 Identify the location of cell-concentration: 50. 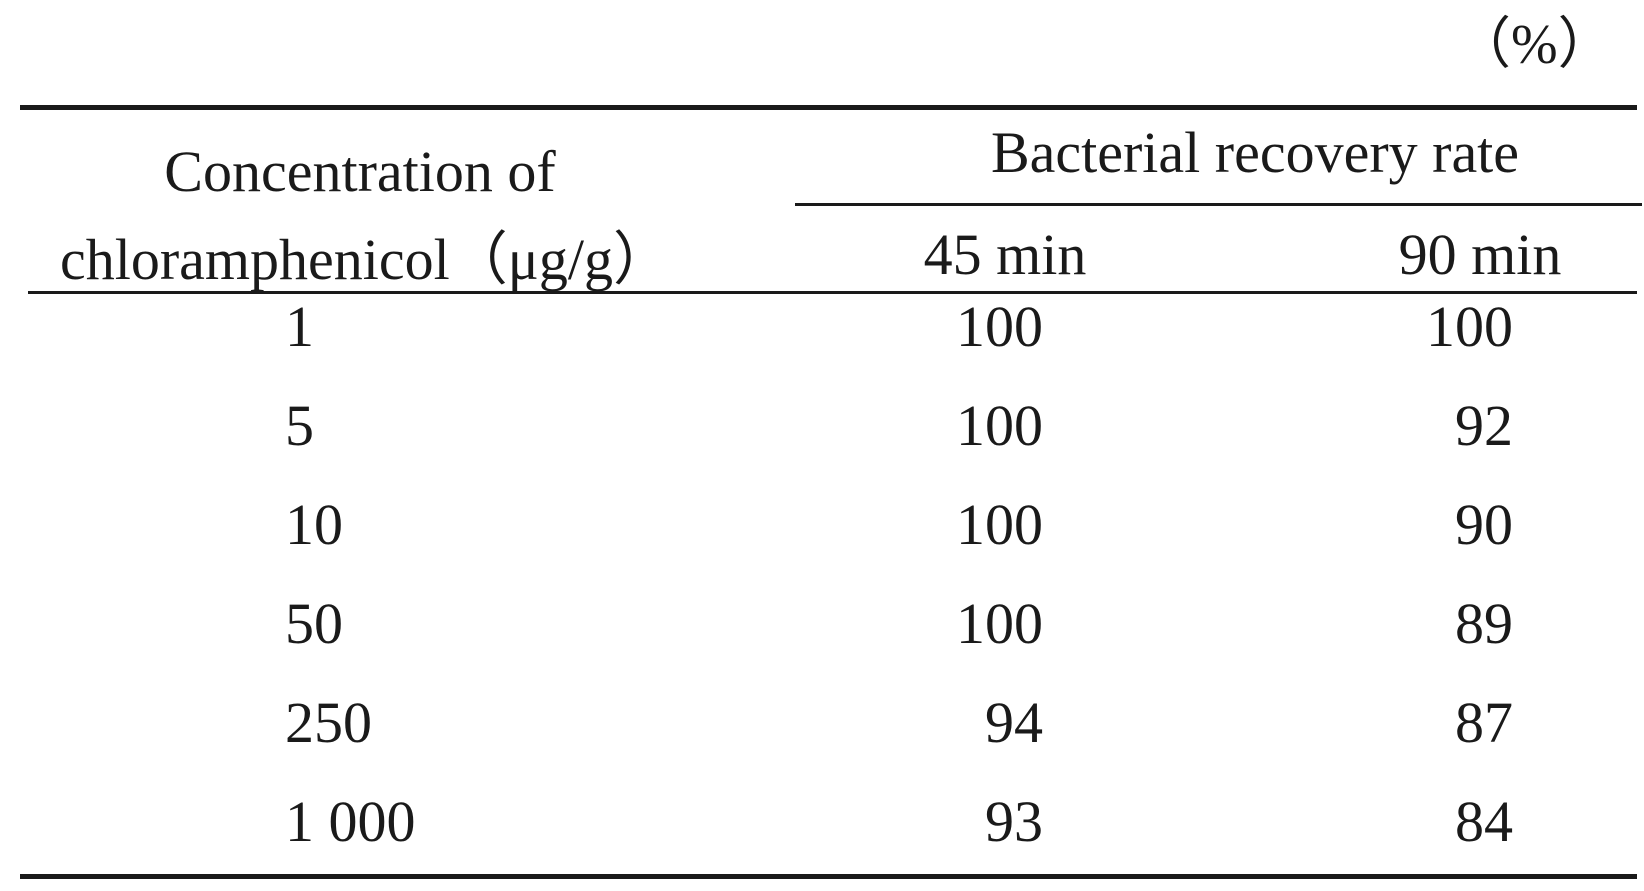
(314, 623).